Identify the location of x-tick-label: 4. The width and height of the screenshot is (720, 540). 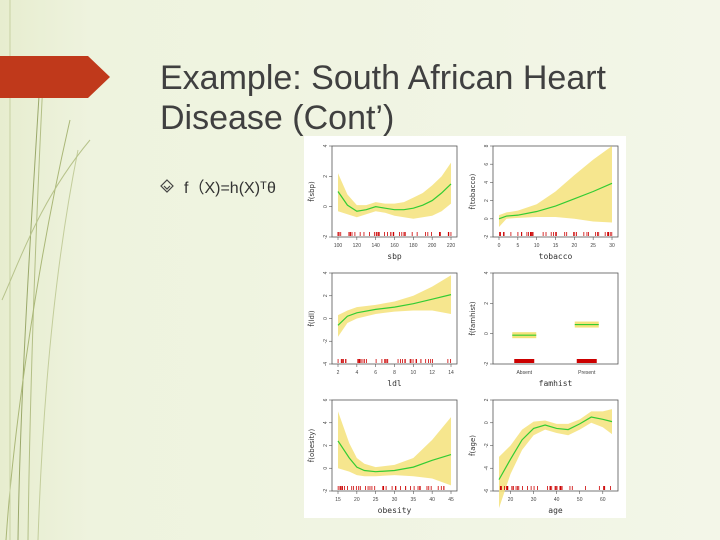
(356, 373).